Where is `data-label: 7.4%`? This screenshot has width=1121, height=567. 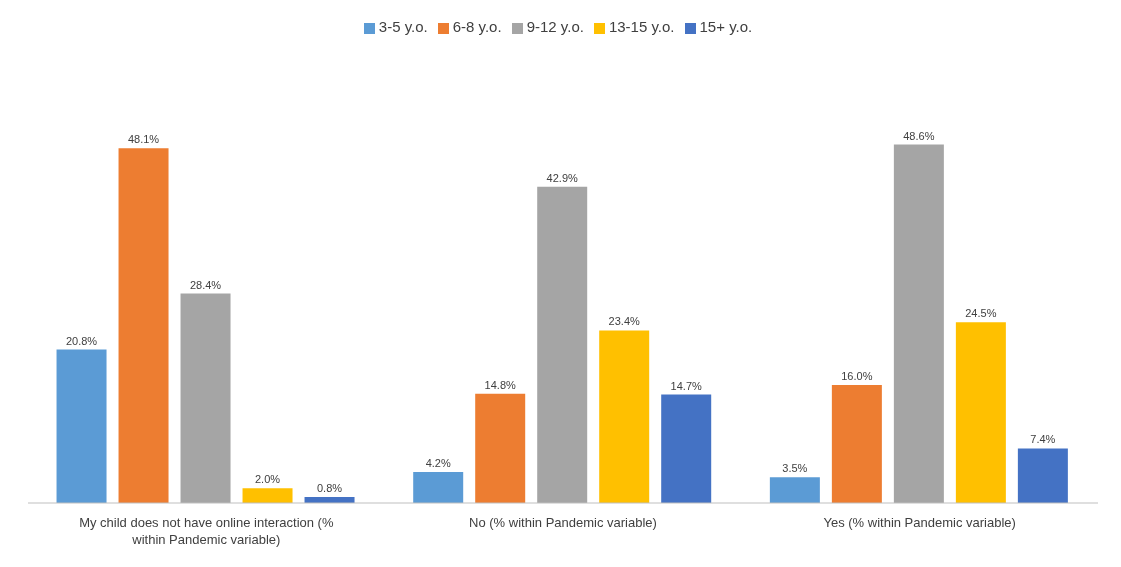
data-label: 7.4% is located at coordinates (1043, 439).